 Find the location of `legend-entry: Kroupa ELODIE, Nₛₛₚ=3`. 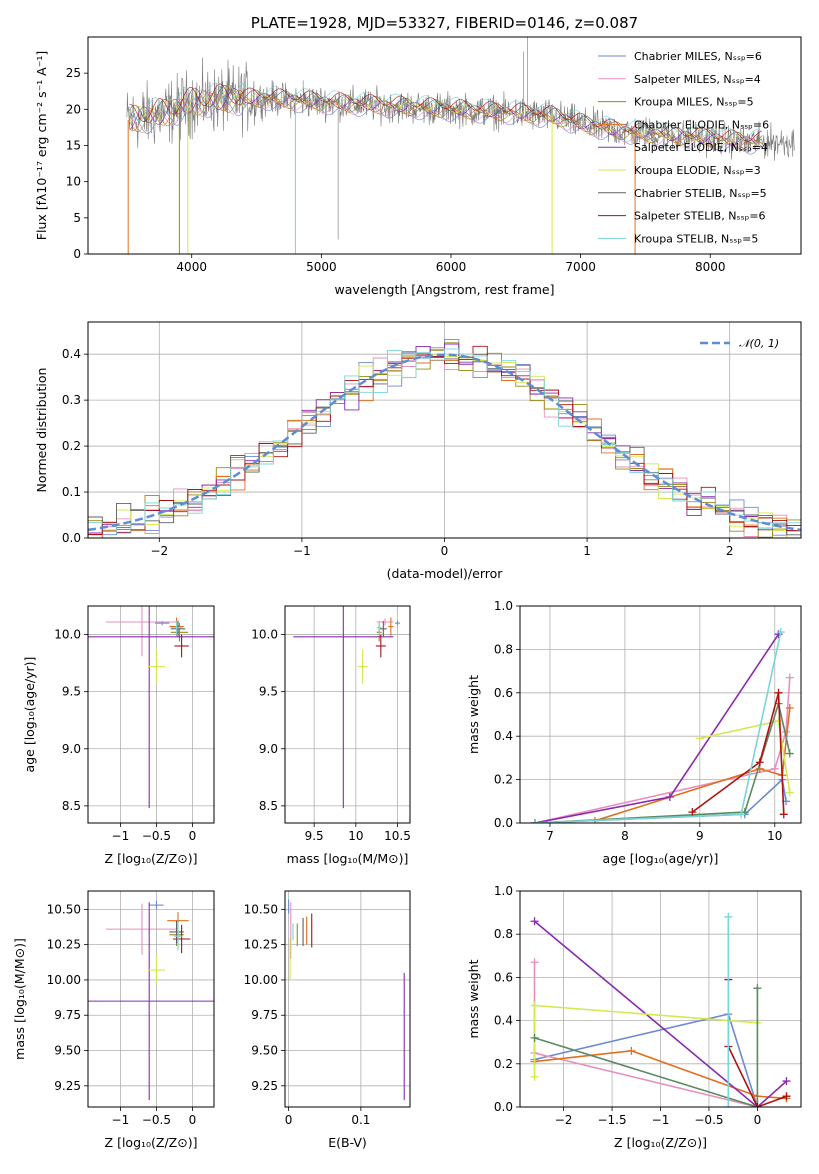

legend-entry: Kroupa ELODIE, Nₛₛₚ=3 is located at coordinates (697, 170).